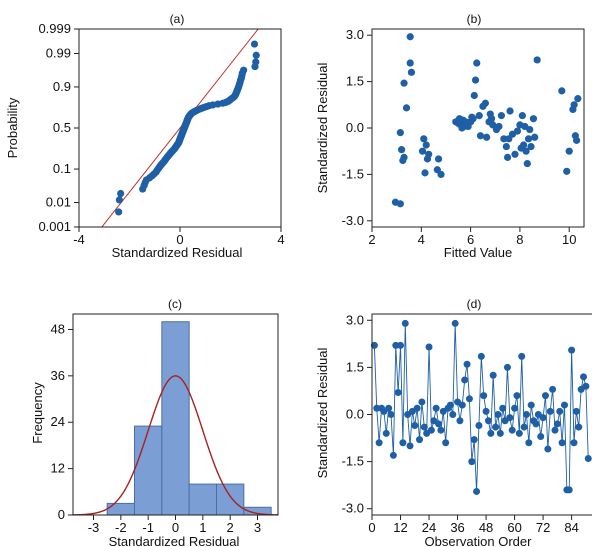  Describe the element at coordinates (179, 239) in the screenshot. I see `panel-a-xtick-label: 0` at that location.